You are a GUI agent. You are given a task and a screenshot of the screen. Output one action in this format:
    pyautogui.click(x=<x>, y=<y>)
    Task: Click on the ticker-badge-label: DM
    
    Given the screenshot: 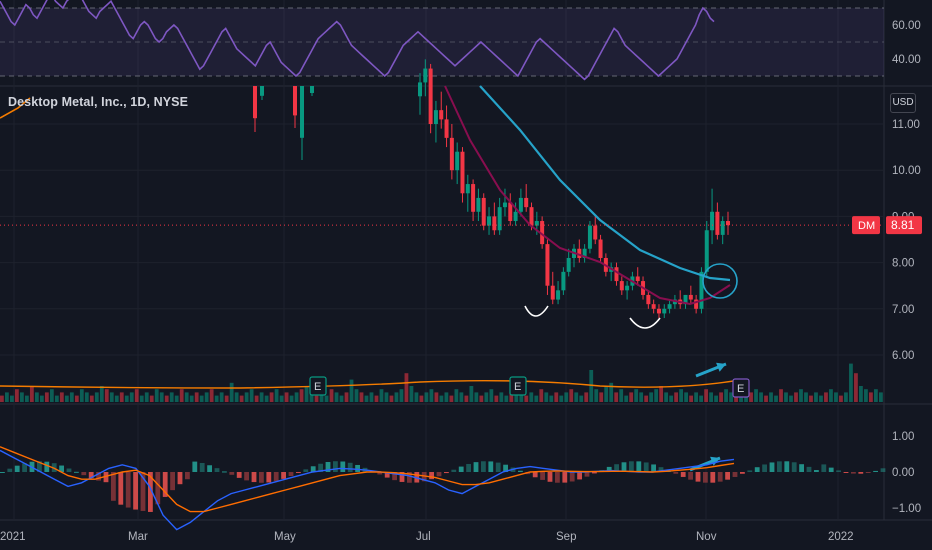 What is the action you would take?
    pyautogui.click(x=866, y=226)
    